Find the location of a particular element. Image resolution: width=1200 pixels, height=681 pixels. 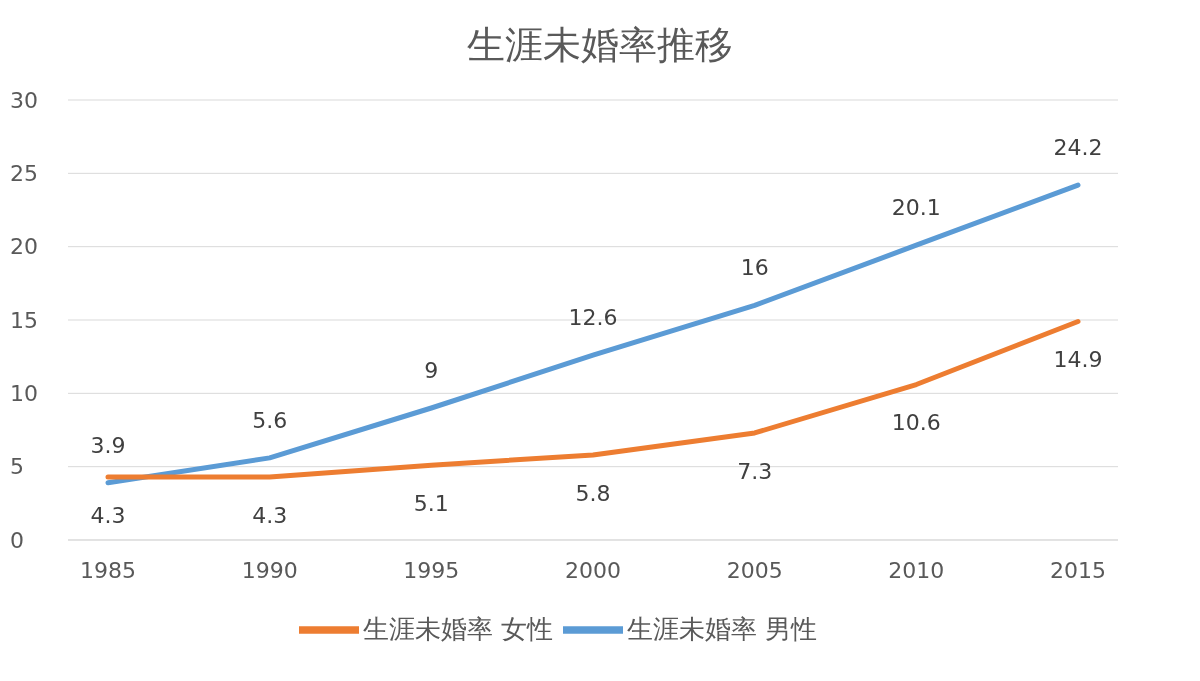

data-label: 5.1 is located at coordinates (431, 503).